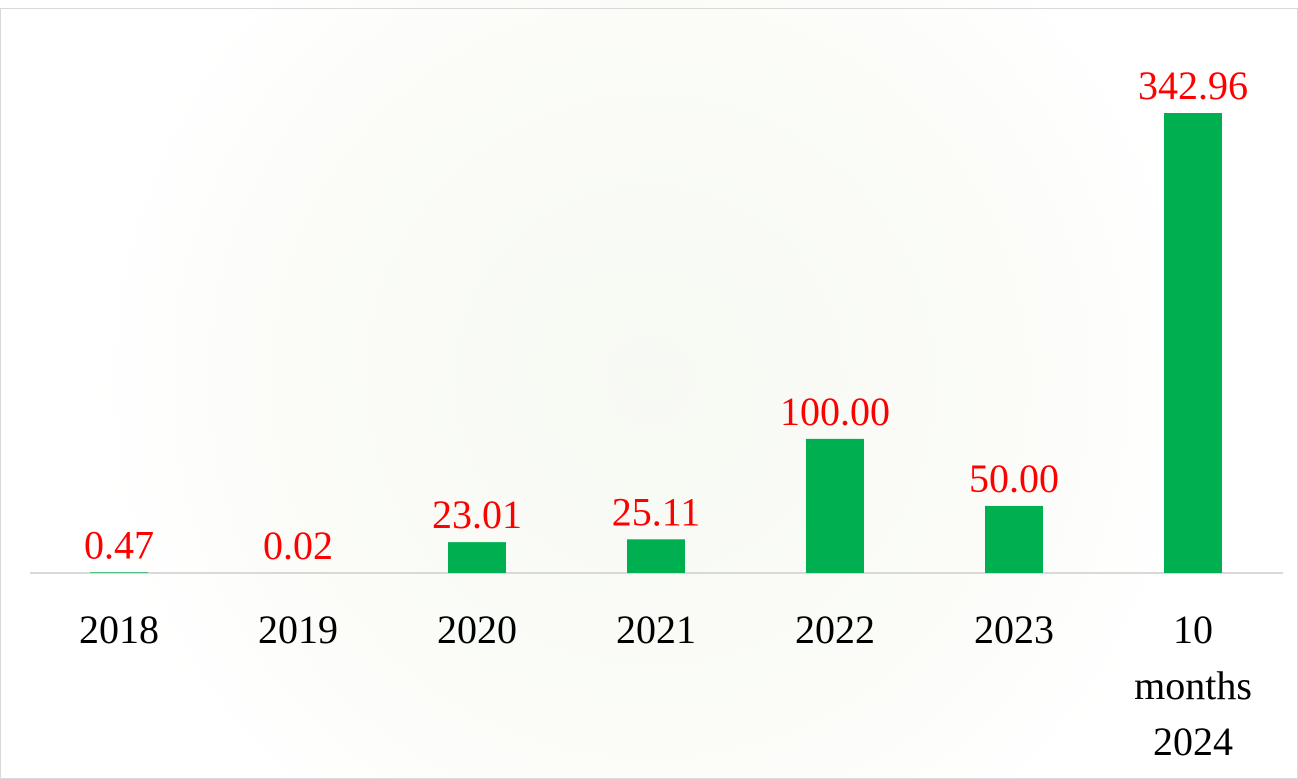  Describe the element at coordinates (298, 629) in the screenshot. I see `x-tick-label: 2019` at that location.